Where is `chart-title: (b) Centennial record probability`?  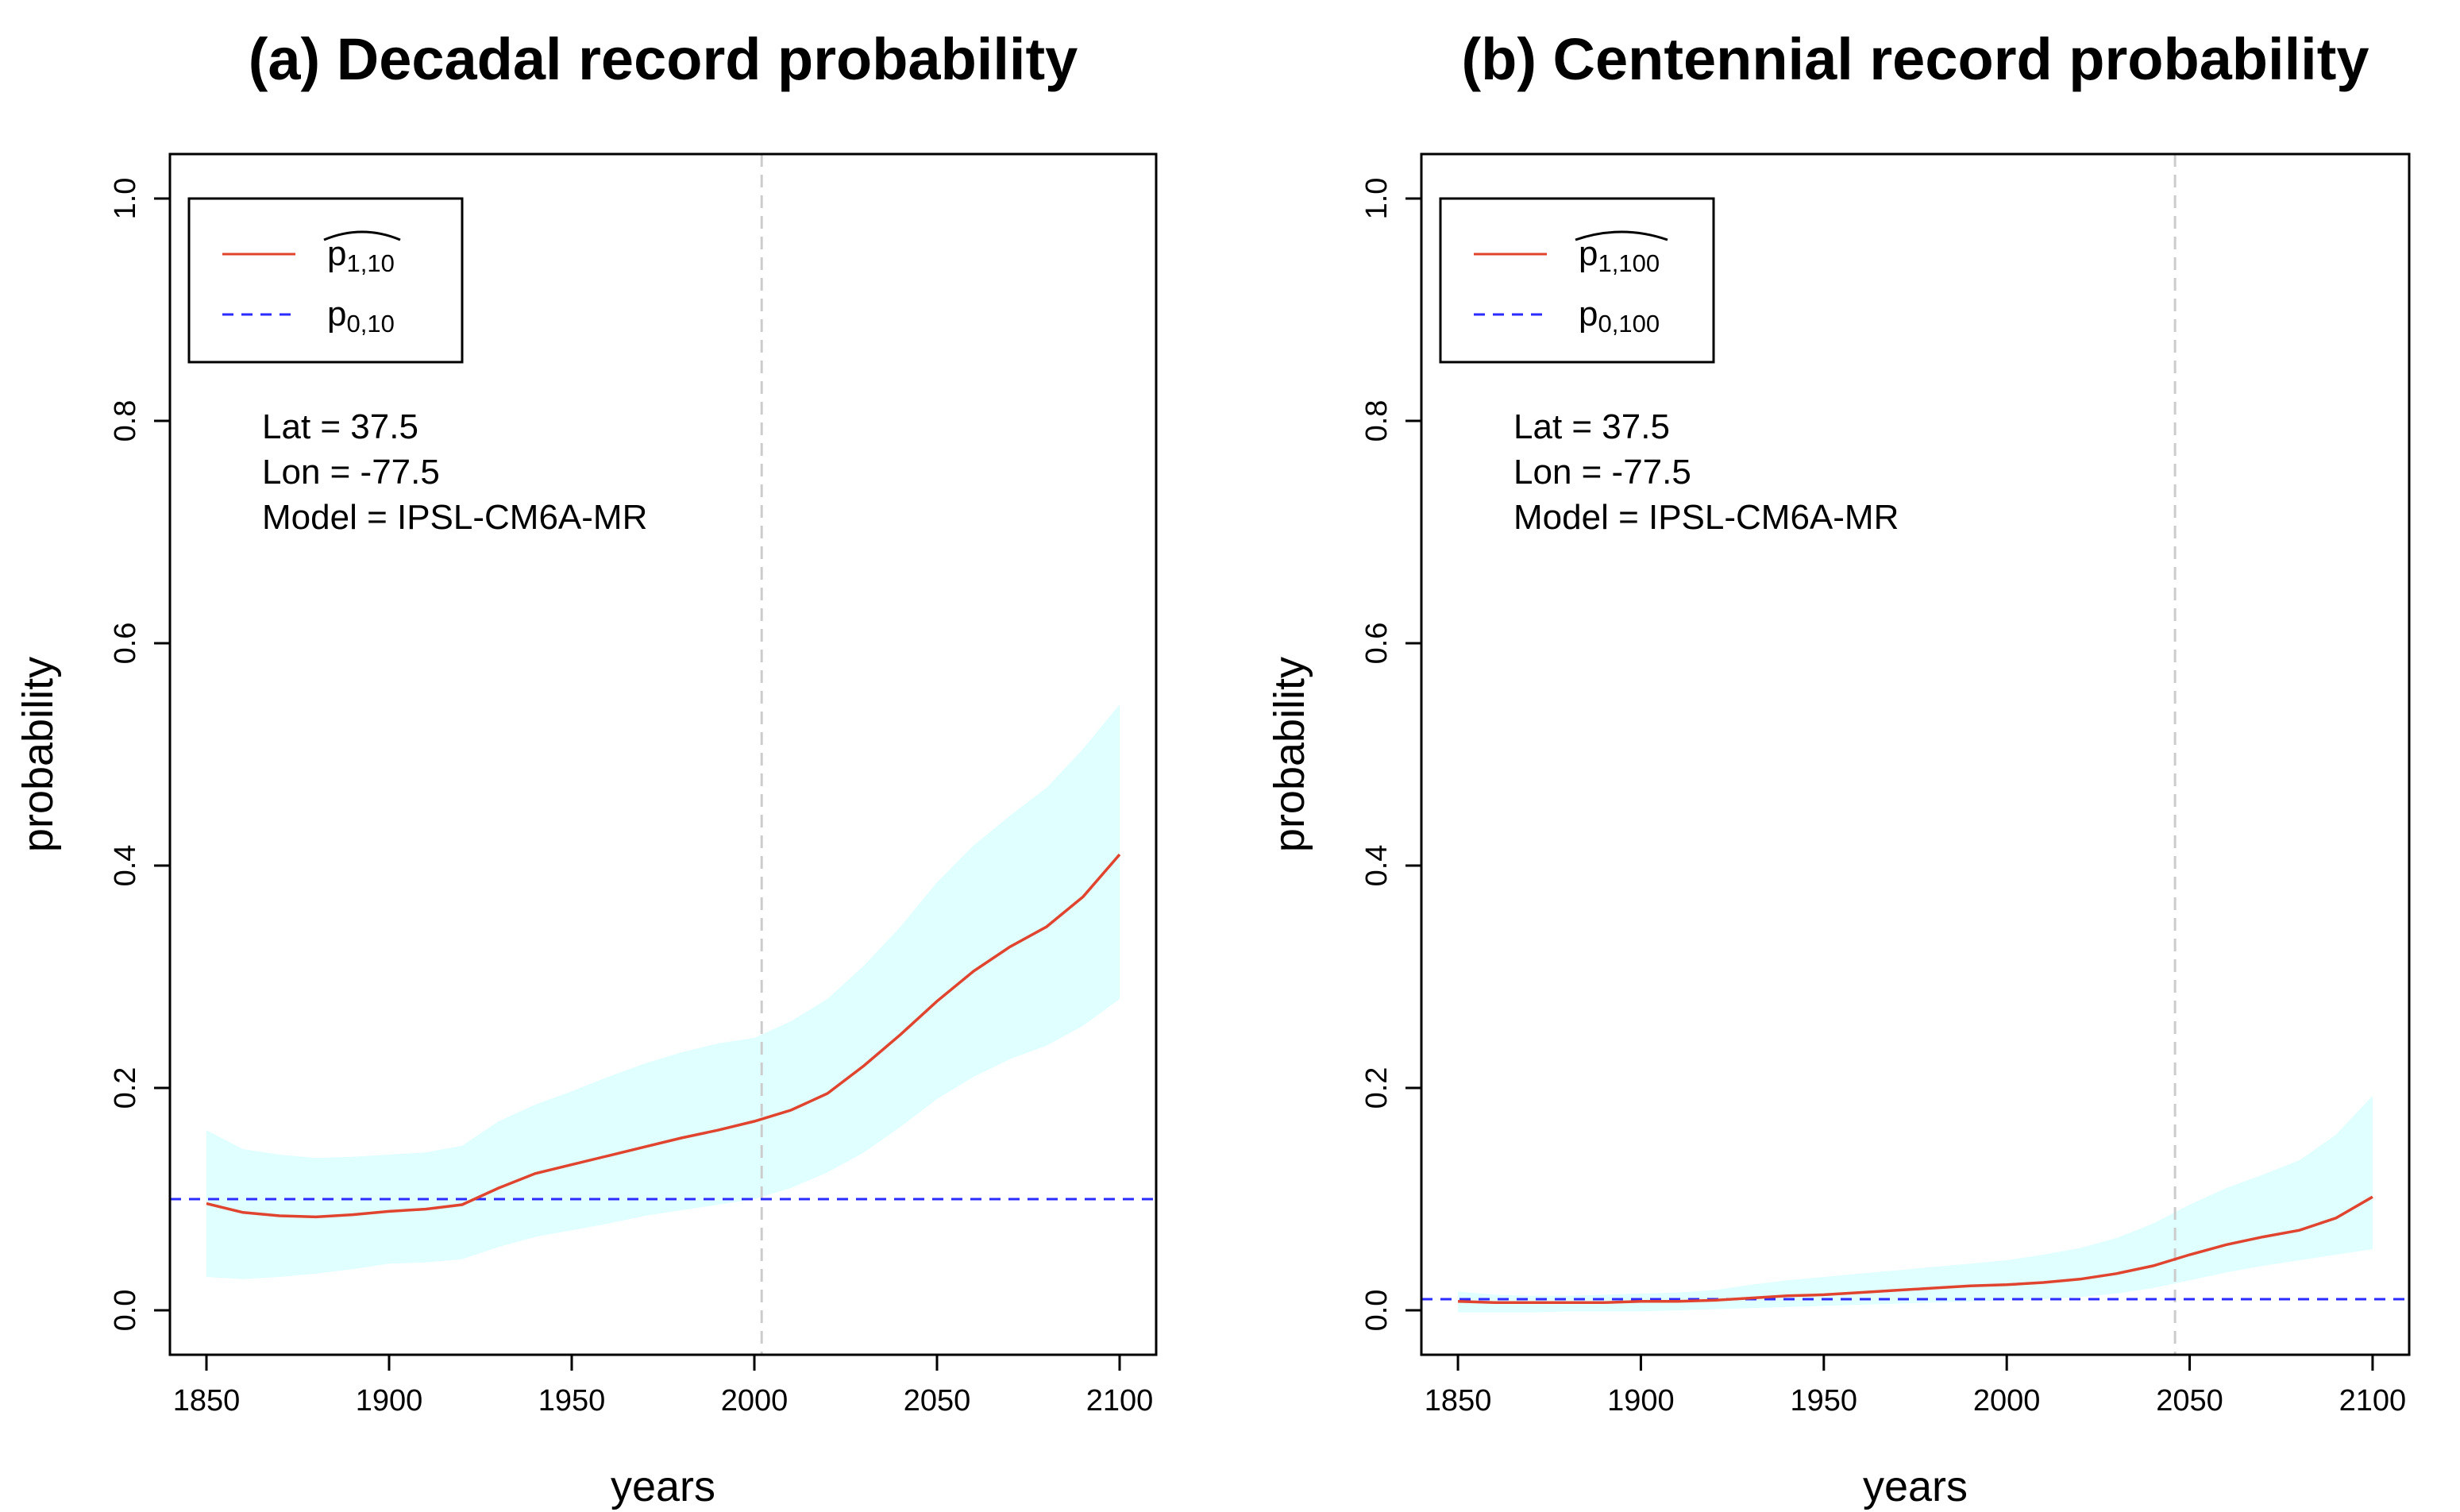
chart-title: (b) Centennial record probability is located at coordinates (1915, 59).